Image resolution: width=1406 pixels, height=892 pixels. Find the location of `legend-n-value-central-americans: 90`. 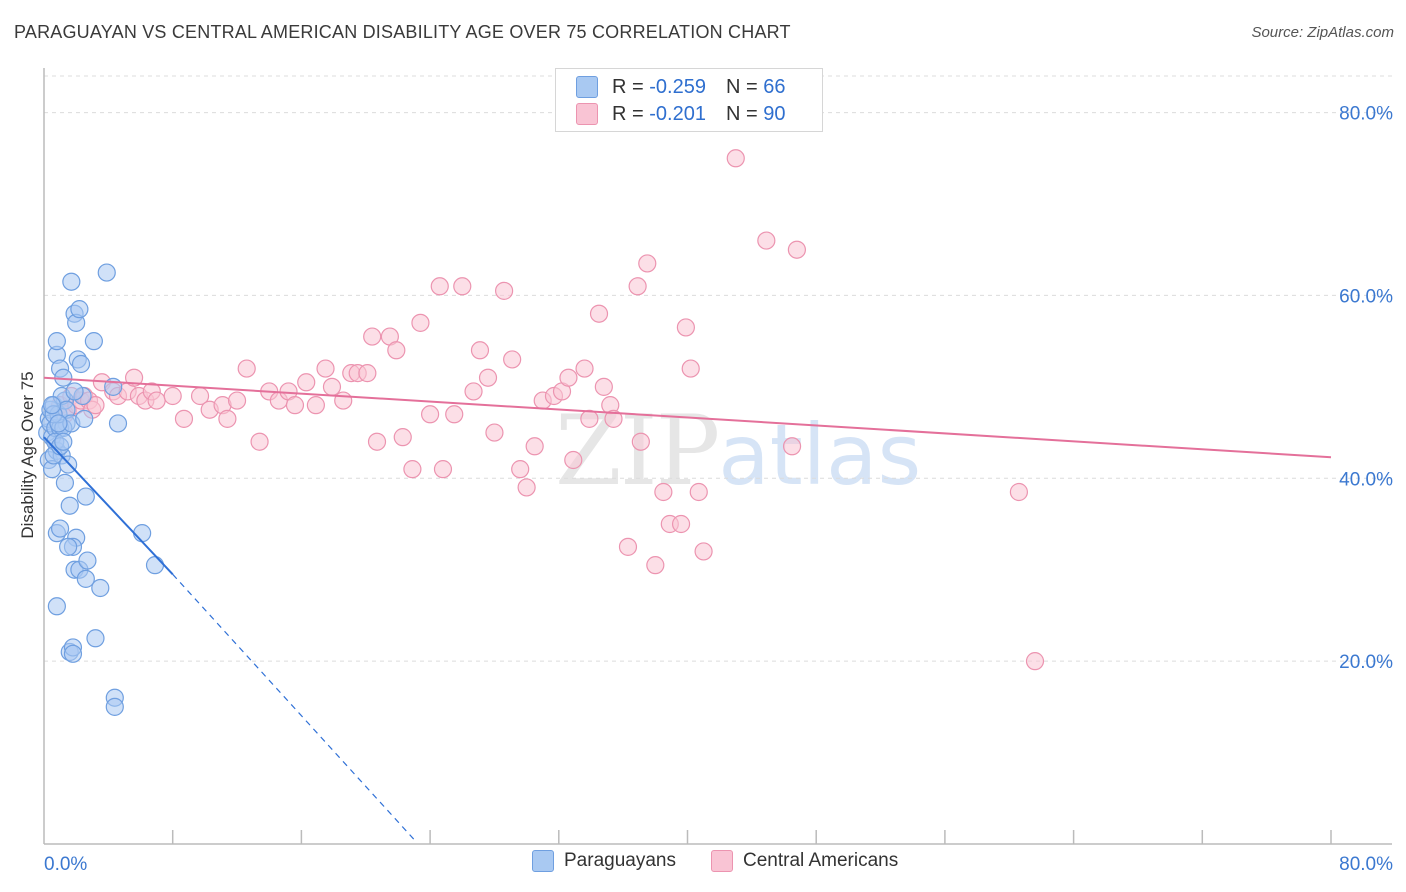

legend-n-value-central-americans: 90 is located at coordinates (774, 113).